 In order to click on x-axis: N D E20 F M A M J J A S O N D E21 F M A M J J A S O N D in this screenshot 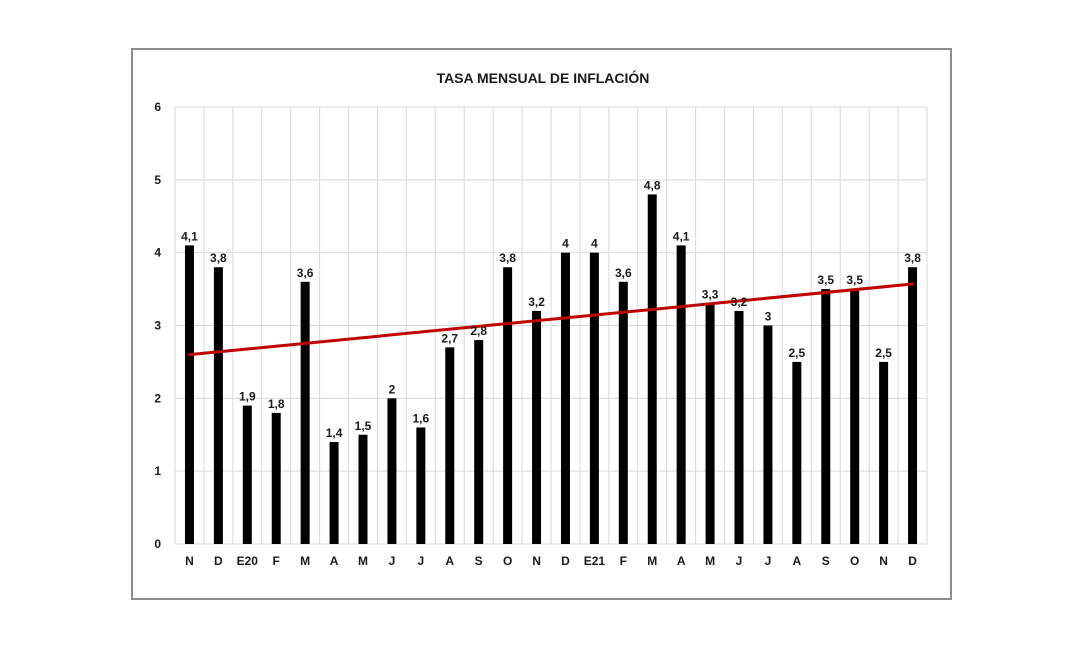, I will do `click(551, 561)`.